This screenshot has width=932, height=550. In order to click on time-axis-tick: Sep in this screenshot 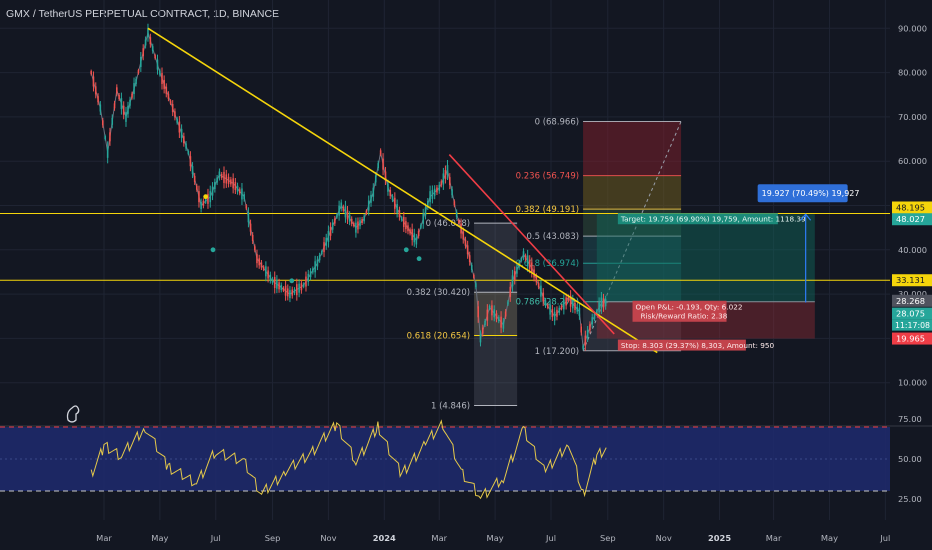, I will do `click(273, 538)`.